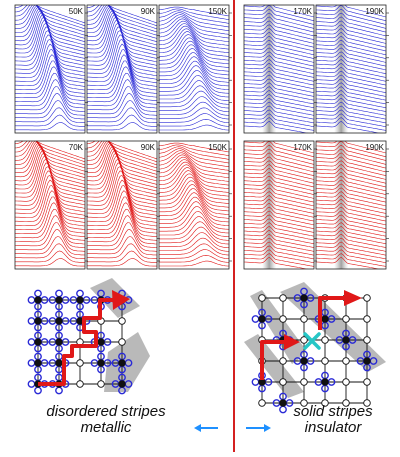  Describe the element at coordinates (106, 420) in the screenshot. I see `caption-left: disordered stripes metallic` at that location.